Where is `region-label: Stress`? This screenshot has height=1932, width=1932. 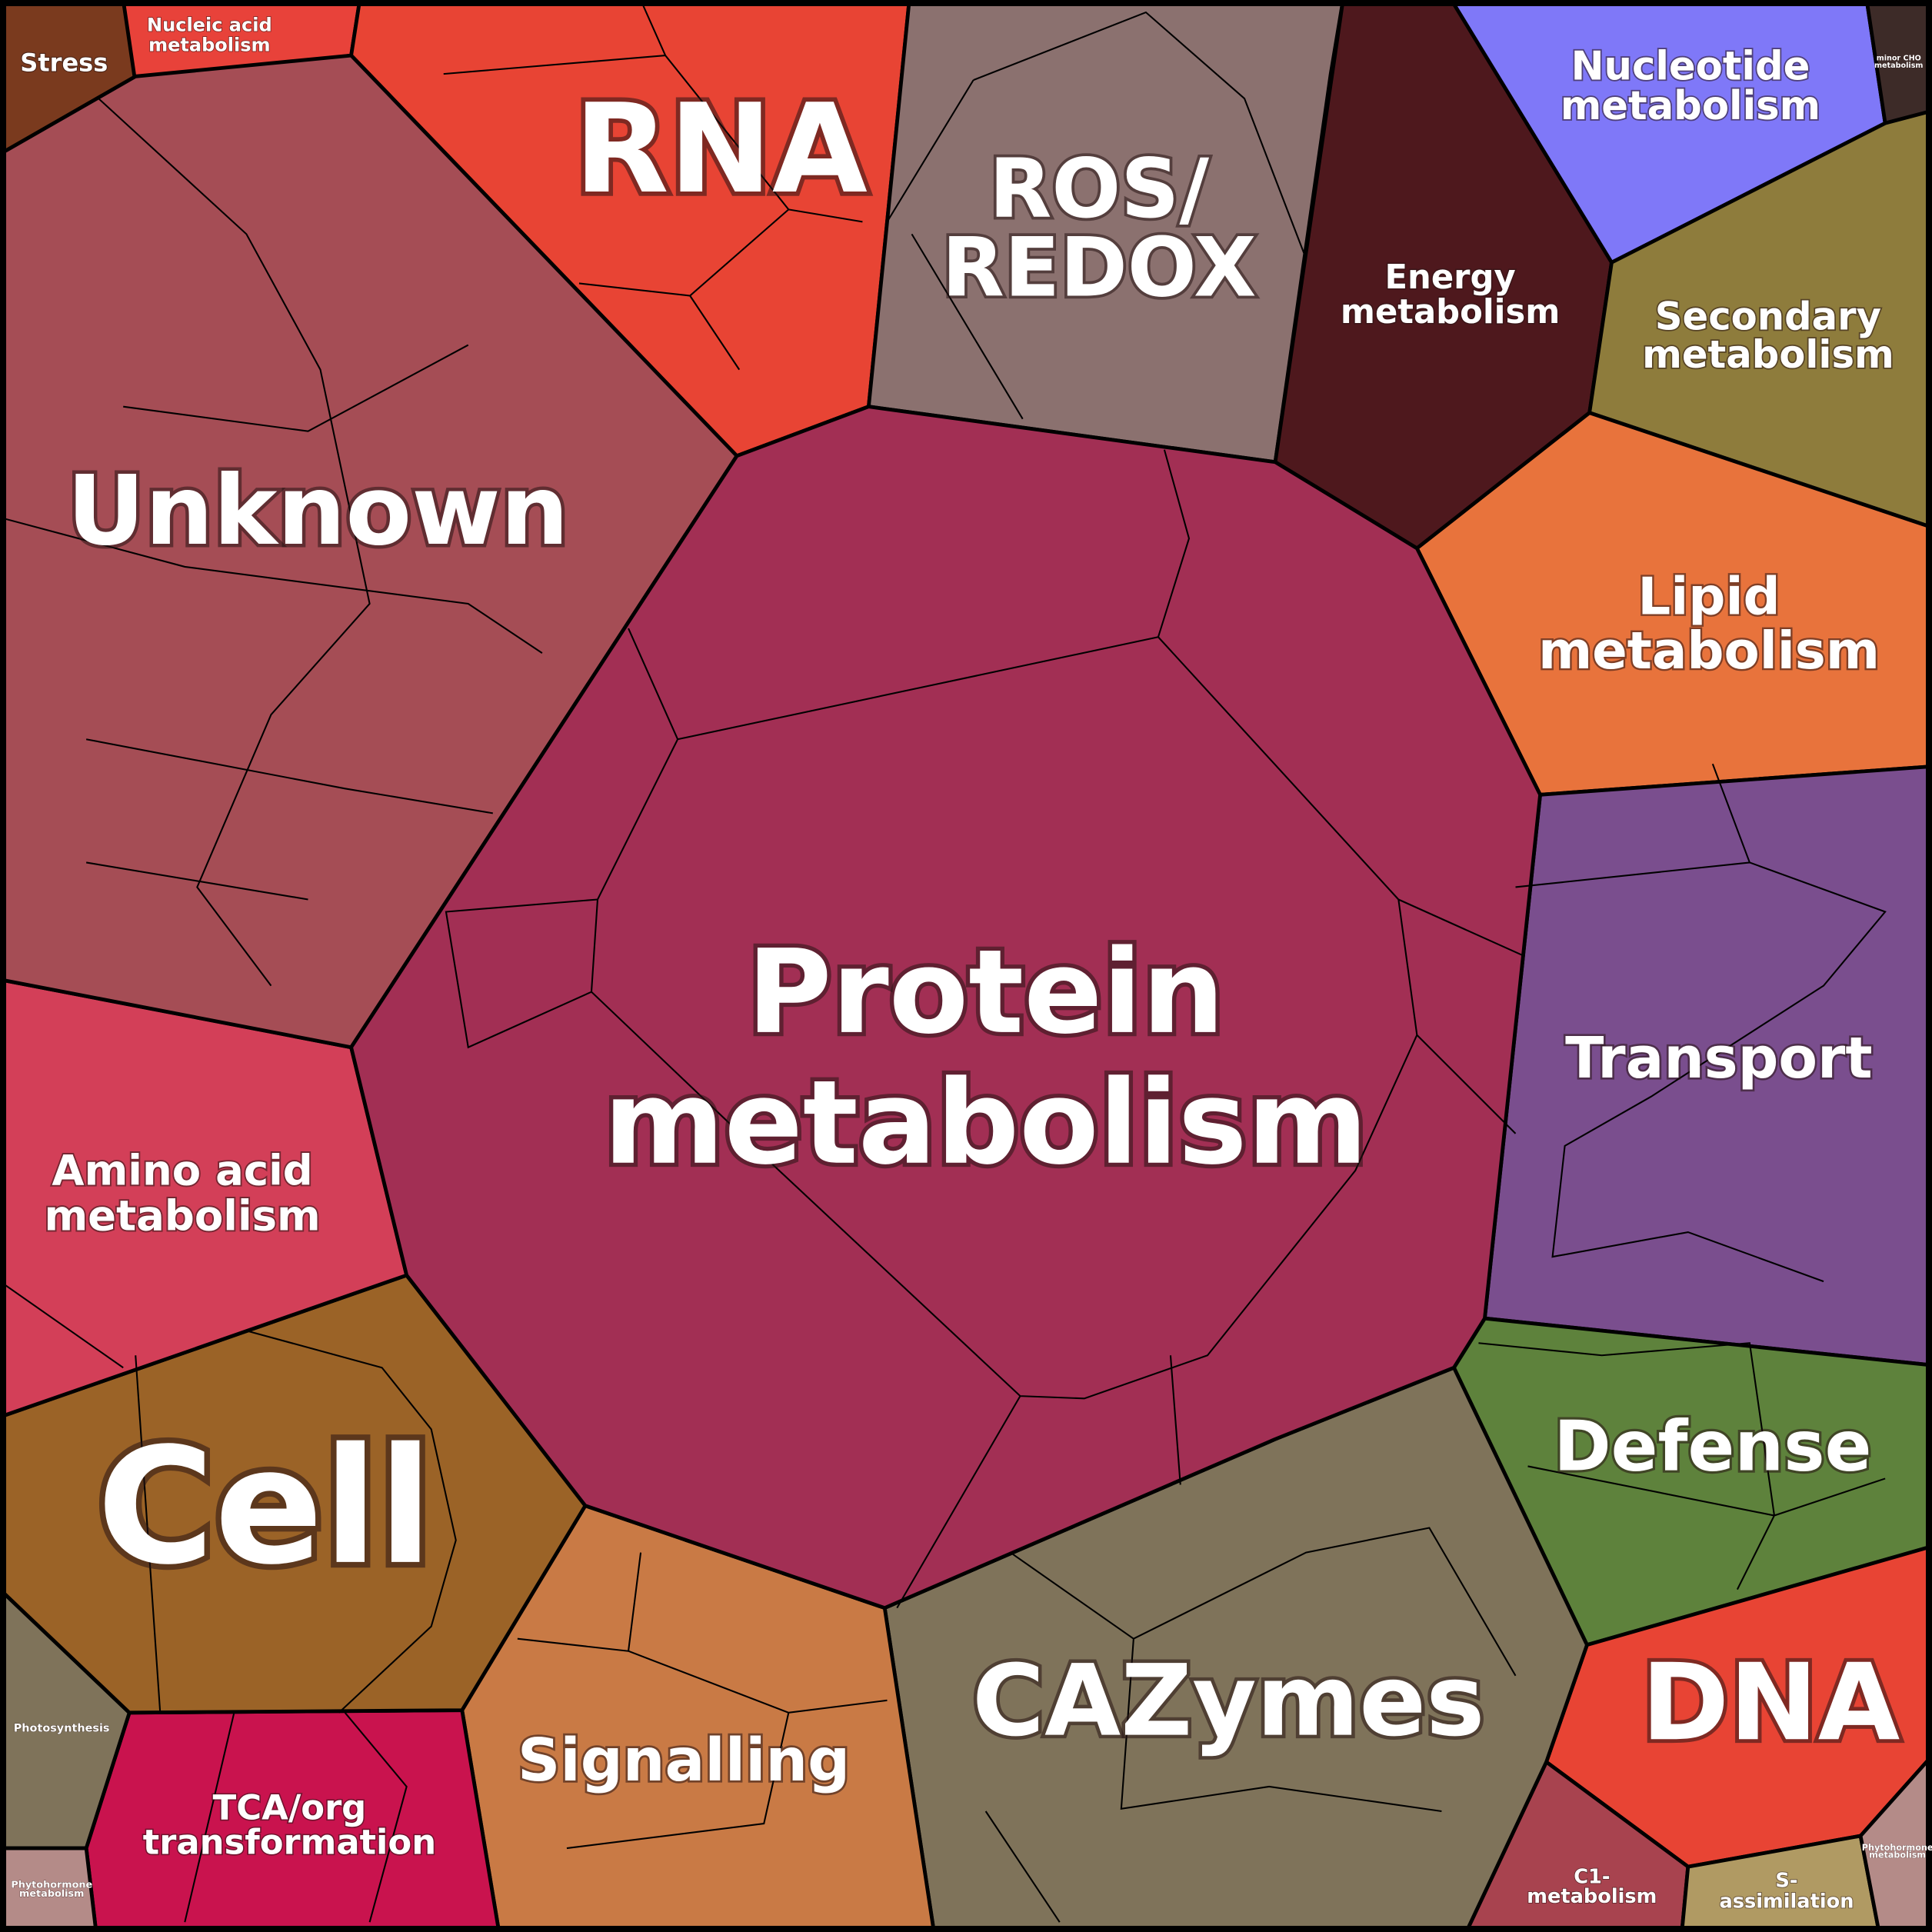 region-label: Stress is located at coordinates (64, 62).